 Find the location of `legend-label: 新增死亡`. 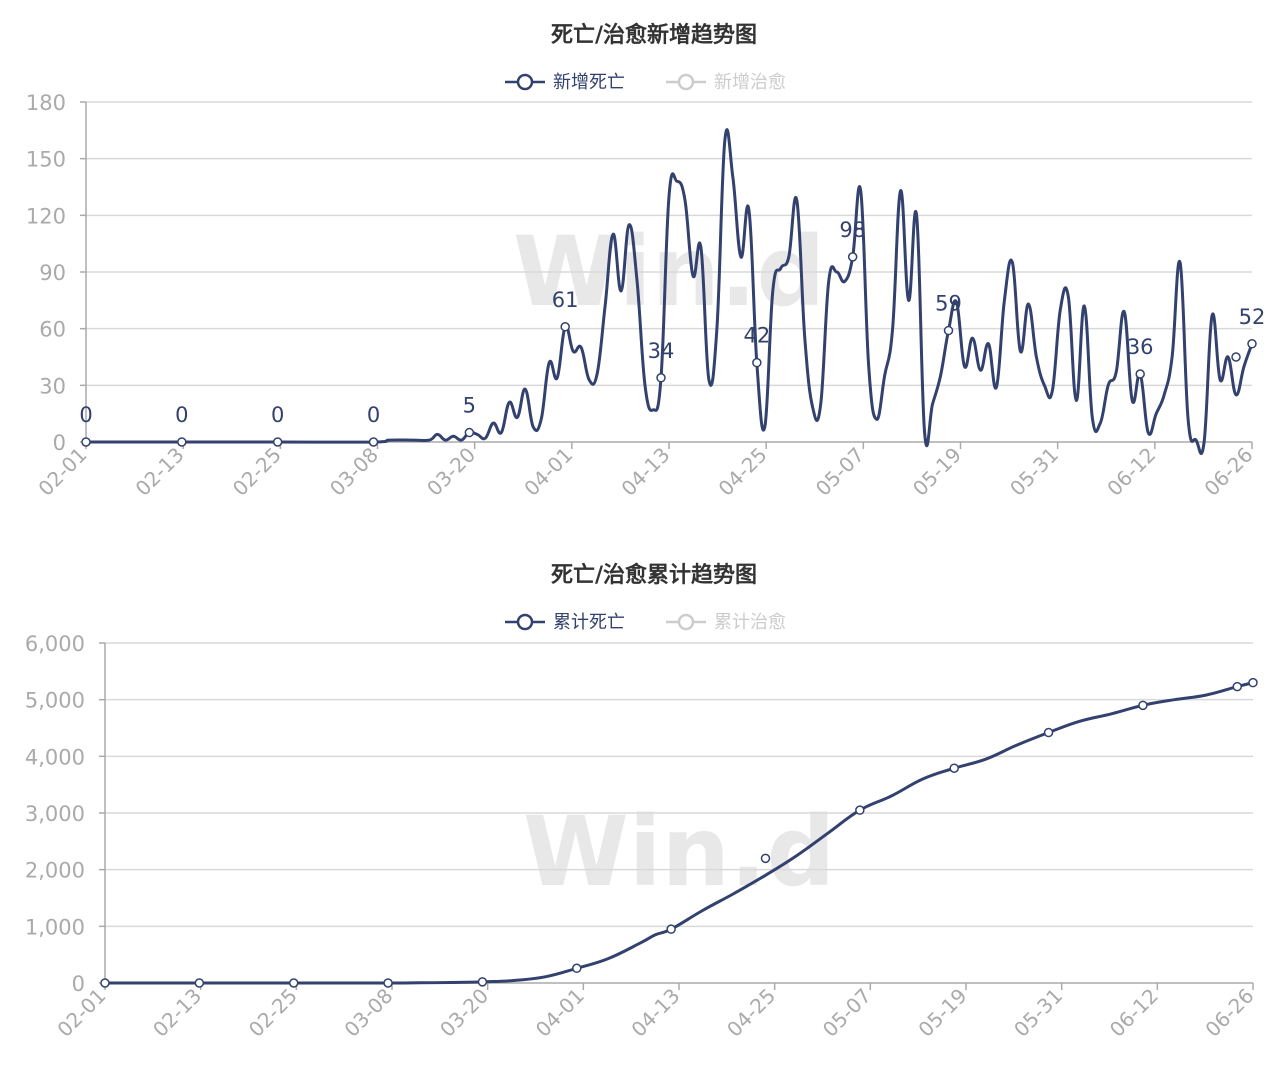

legend-label: 新增死亡 is located at coordinates (589, 82).